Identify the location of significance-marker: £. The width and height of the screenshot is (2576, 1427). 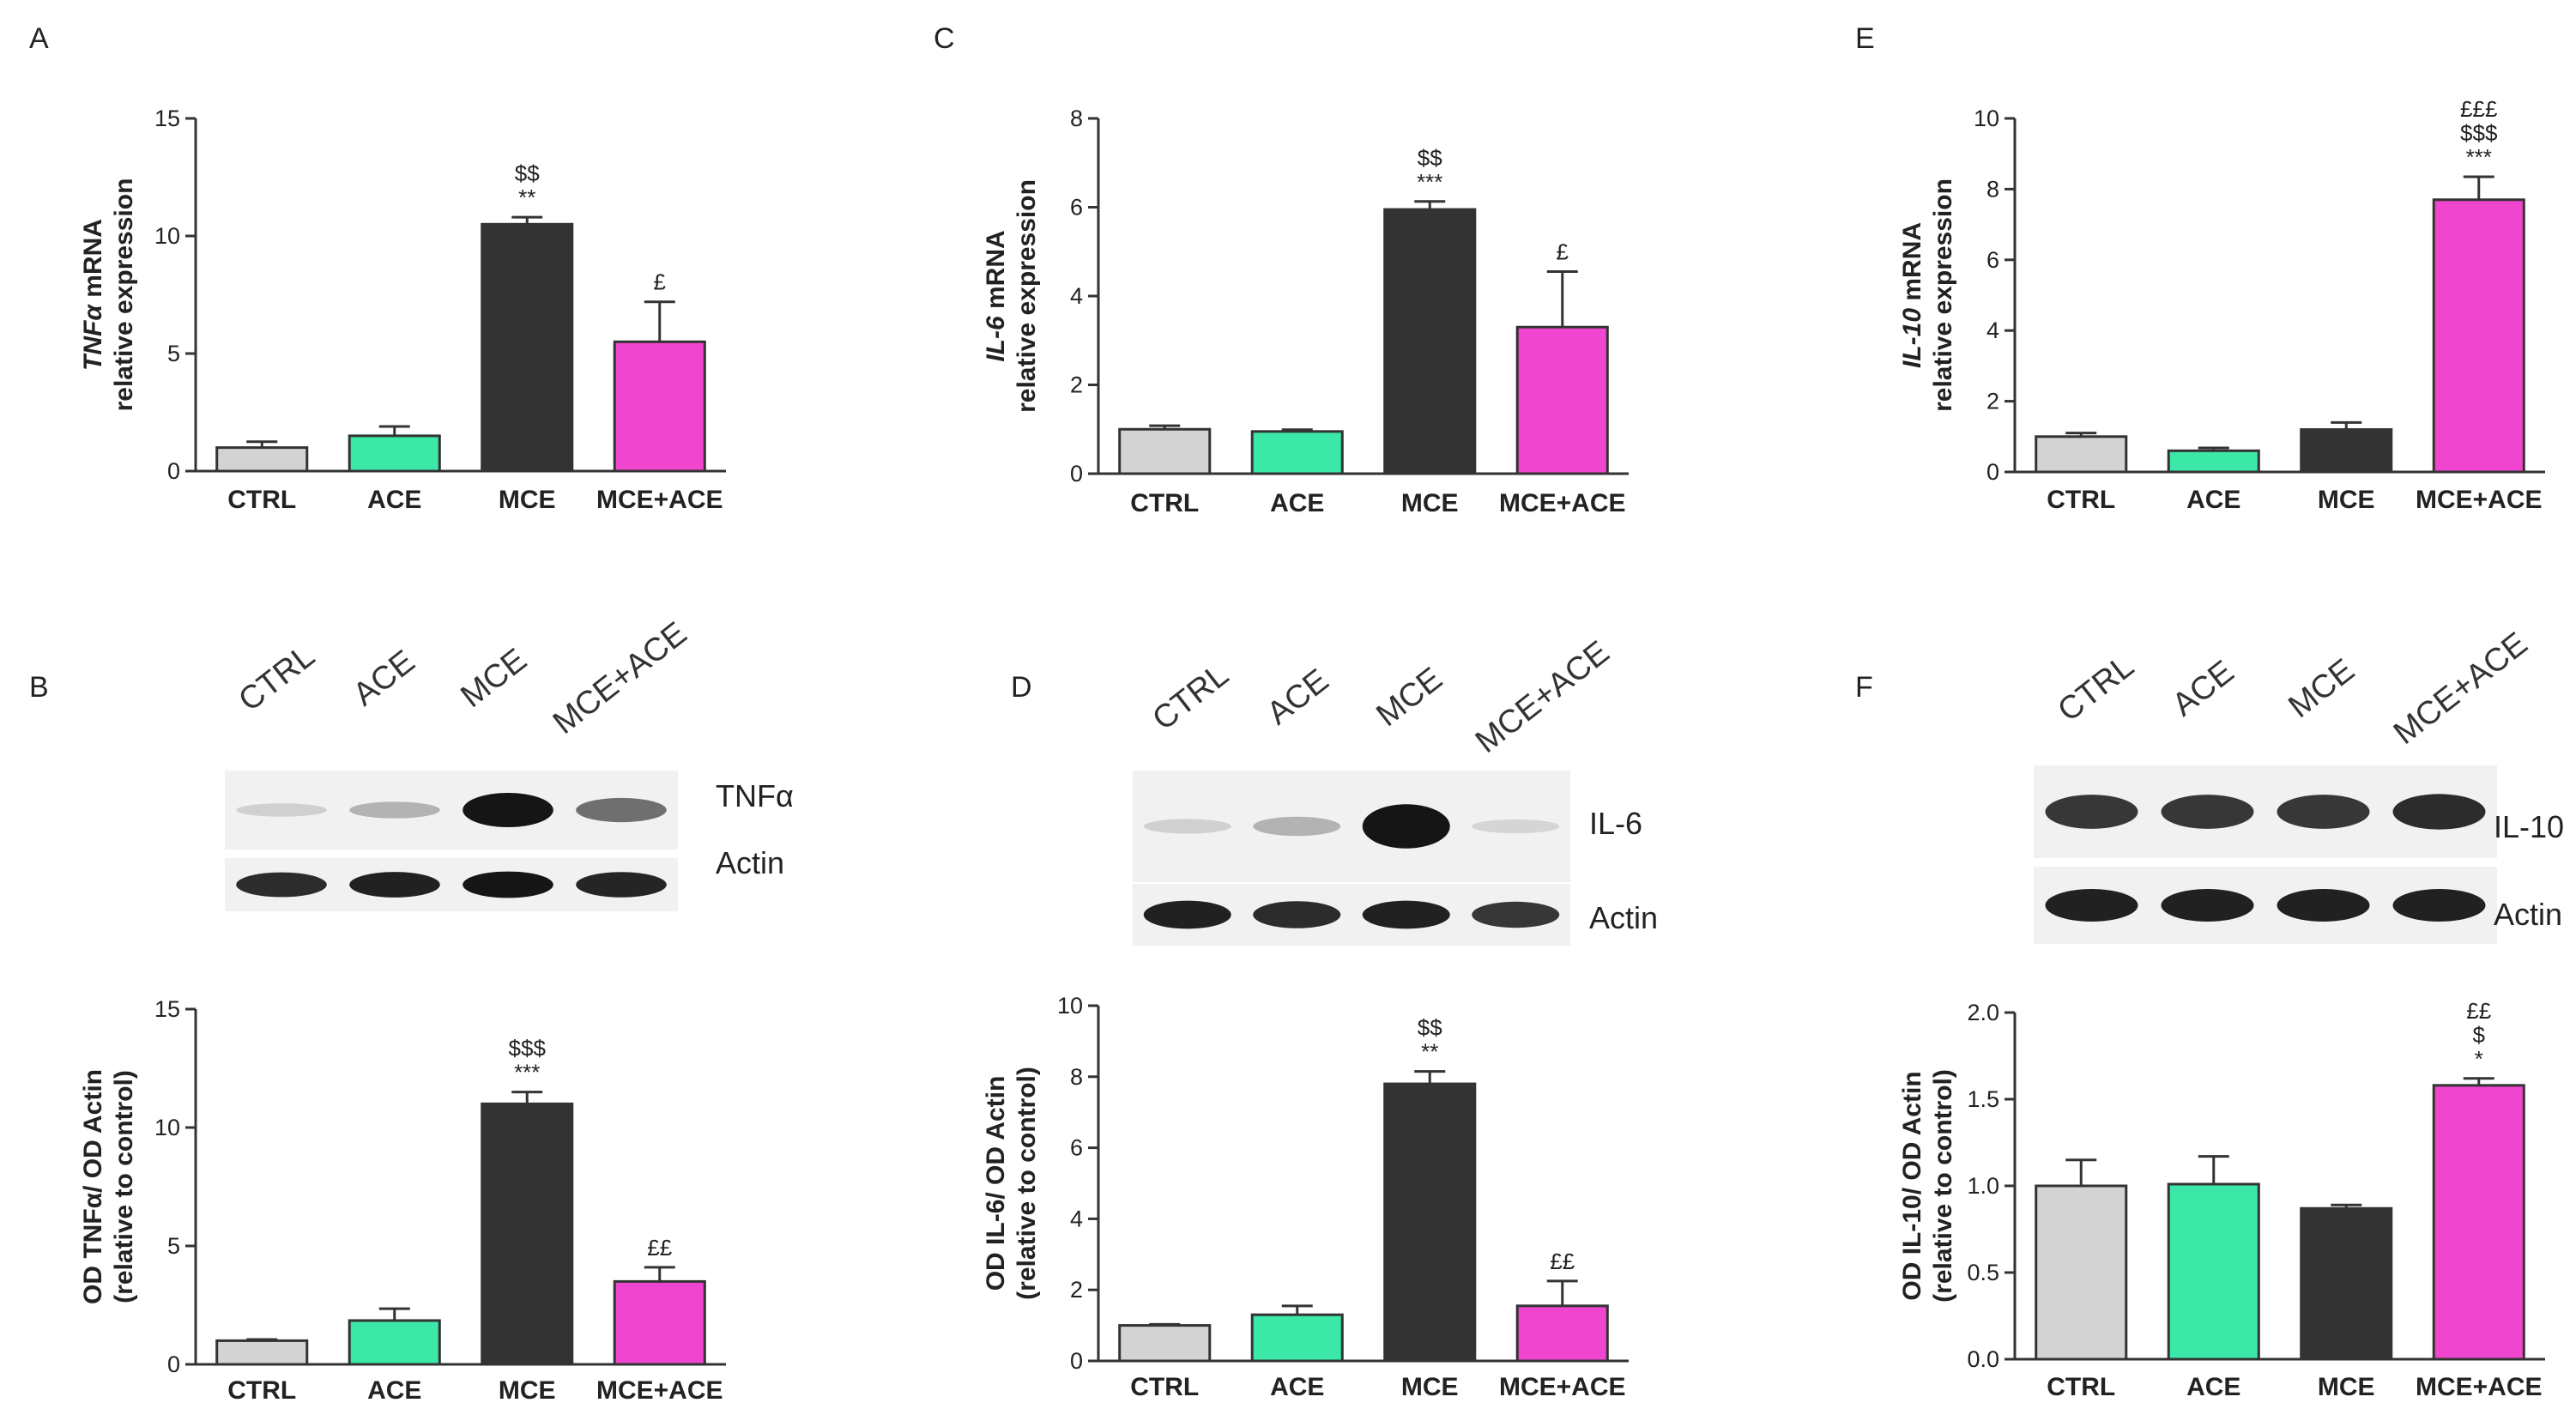
(660, 282).